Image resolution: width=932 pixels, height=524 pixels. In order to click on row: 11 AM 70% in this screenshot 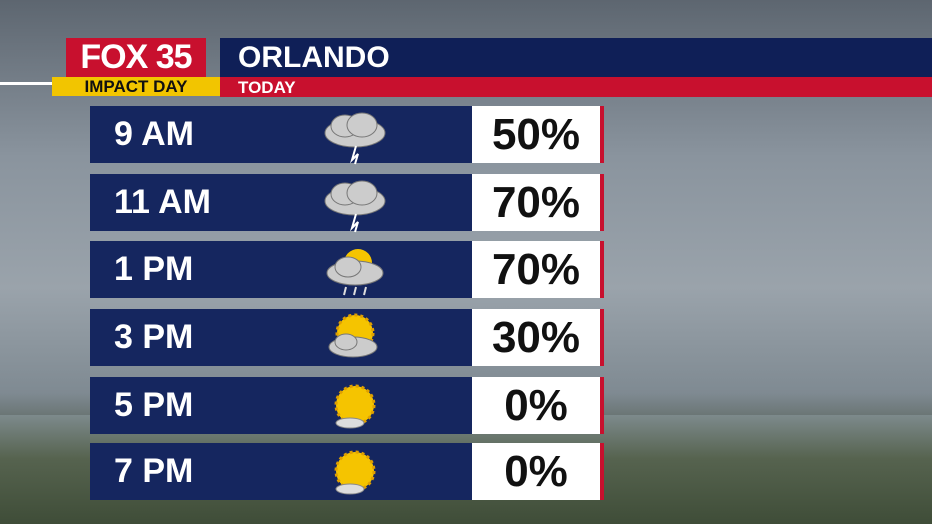, I will do `click(347, 203)`.